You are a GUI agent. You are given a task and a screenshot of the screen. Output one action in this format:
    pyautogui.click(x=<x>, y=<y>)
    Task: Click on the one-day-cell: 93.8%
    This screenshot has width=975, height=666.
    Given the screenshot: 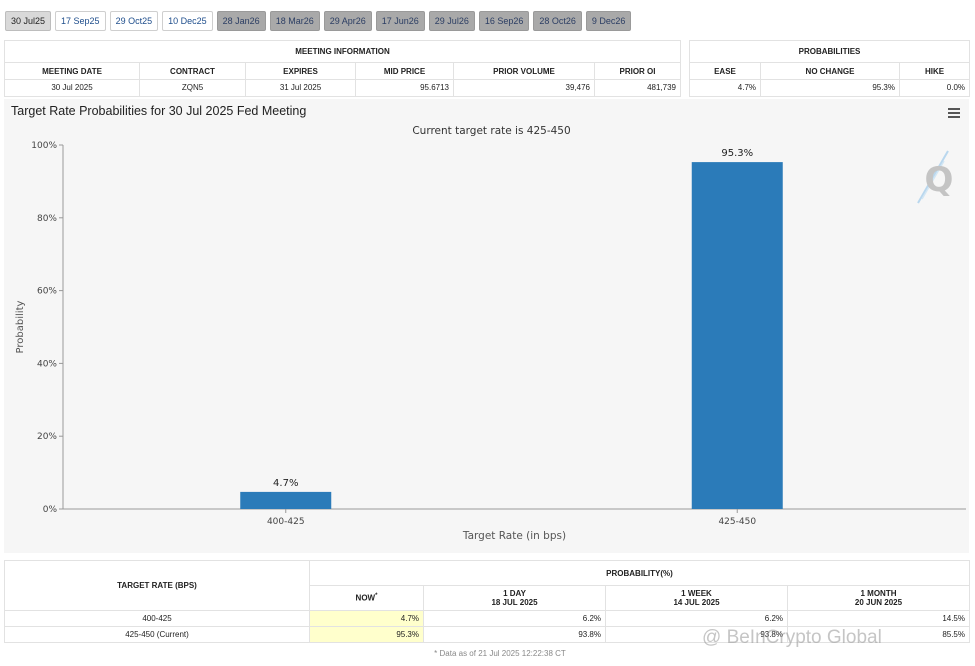 What is the action you would take?
    pyautogui.click(x=514, y=634)
    